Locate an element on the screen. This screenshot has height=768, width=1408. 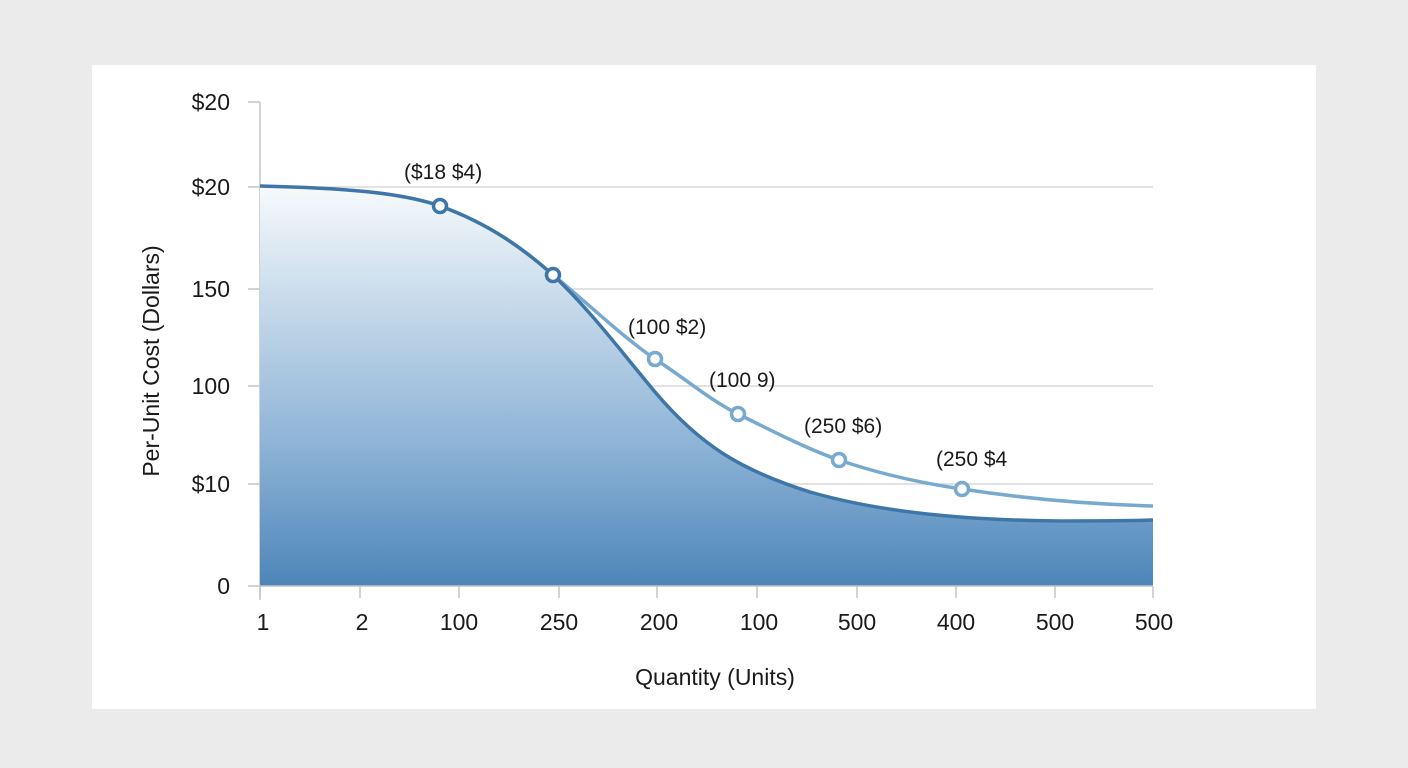
x-tick-label: 2 is located at coordinates (362, 622).